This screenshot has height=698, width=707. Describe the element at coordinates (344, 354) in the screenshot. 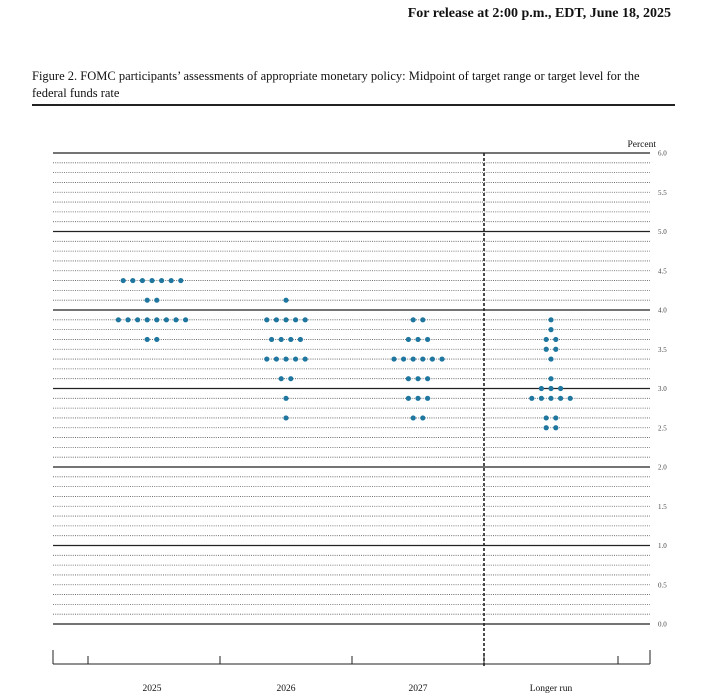

I see `dot-layer` at that location.